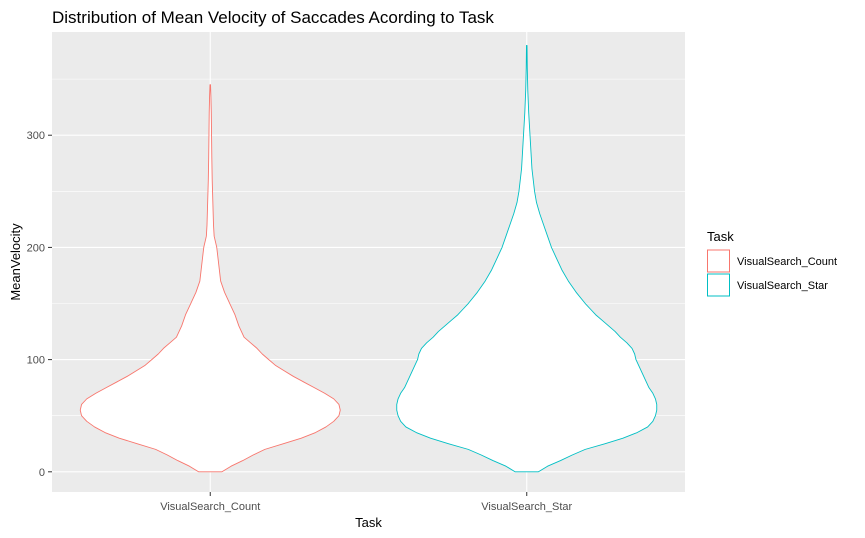 The image size is (865, 538). Describe the element at coordinates (787, 262) in the screenshot. I see `legend-label: VisualSearch_Count` at that location.